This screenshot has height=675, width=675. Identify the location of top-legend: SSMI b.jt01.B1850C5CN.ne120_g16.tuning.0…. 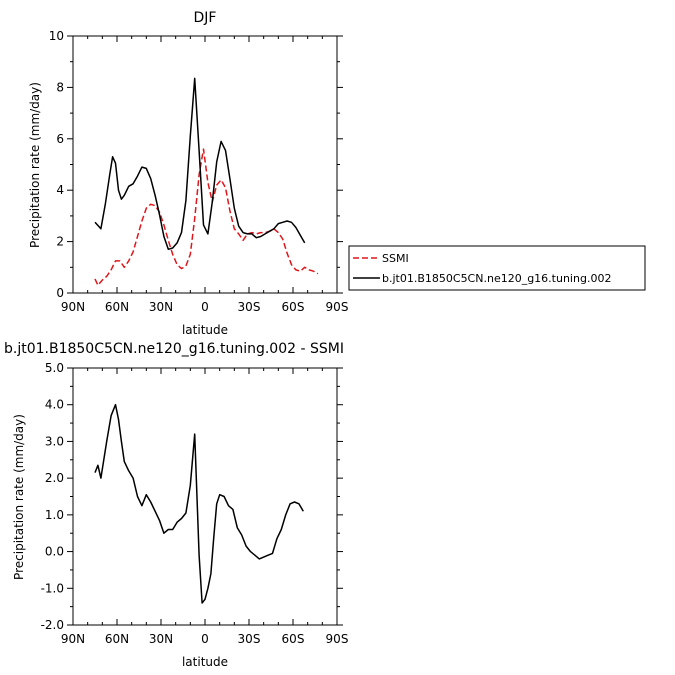
(497, 268).